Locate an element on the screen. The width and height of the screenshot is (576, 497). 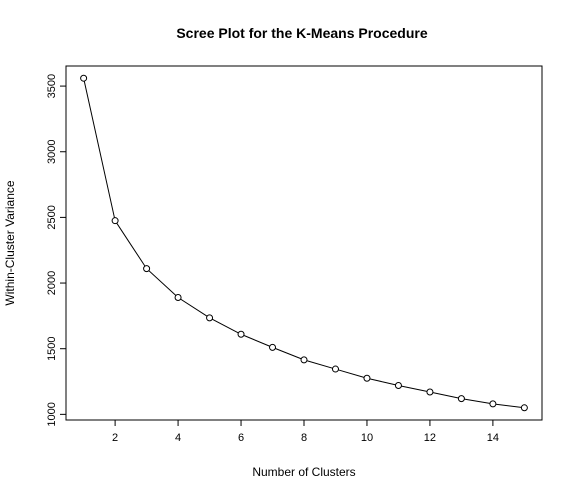
chart-title: Scree Plot for the K-Means Procedure is located at coordinates (302, 33).